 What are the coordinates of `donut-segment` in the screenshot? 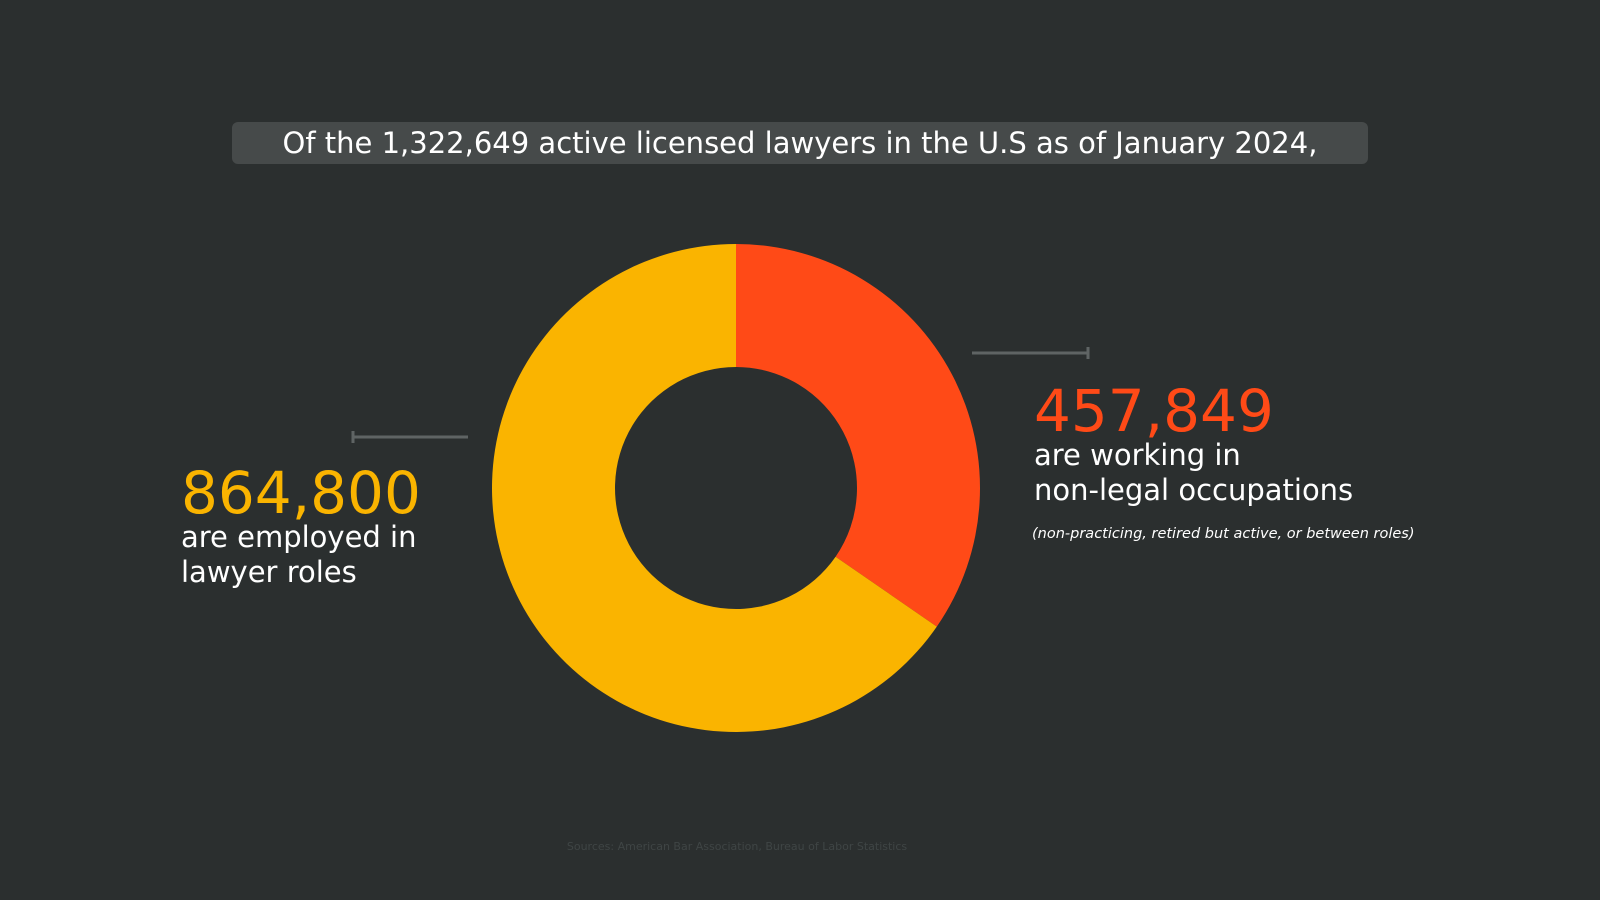 It's located at (858, 435).